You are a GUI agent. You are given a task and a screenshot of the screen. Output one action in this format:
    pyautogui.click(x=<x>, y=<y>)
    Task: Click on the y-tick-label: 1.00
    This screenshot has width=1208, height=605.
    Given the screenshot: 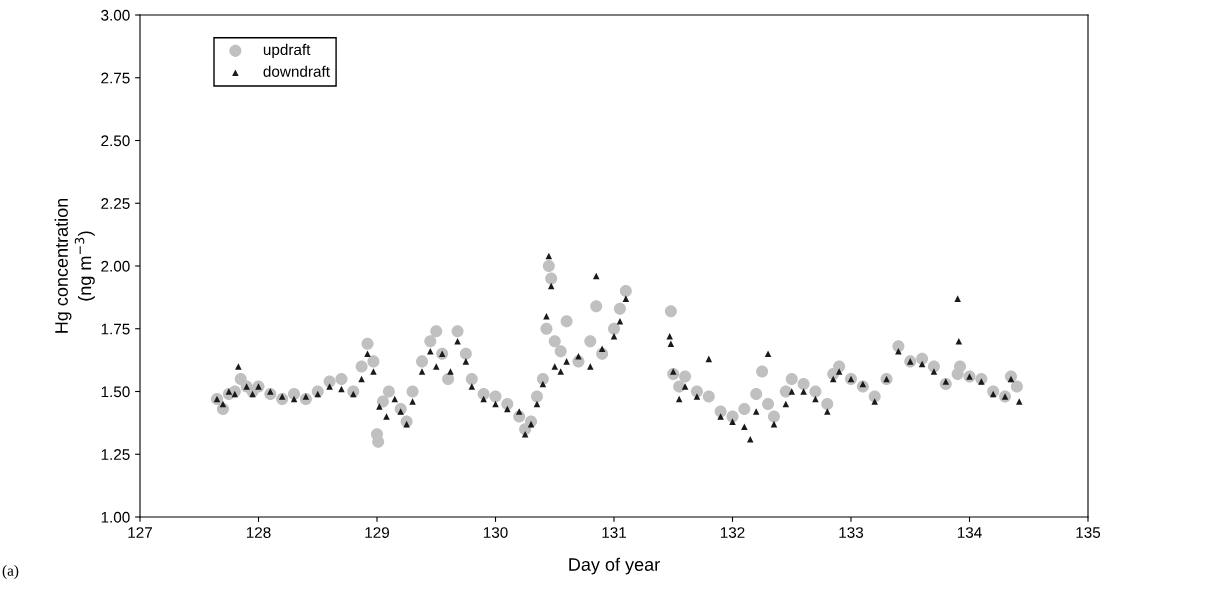 What is the action you would take?
    pyautogui.click(x=115, y=517)
    